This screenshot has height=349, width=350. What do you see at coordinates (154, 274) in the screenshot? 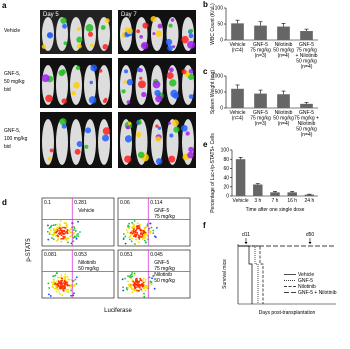
I see `flow-plot` at bounding box center [154, 274].